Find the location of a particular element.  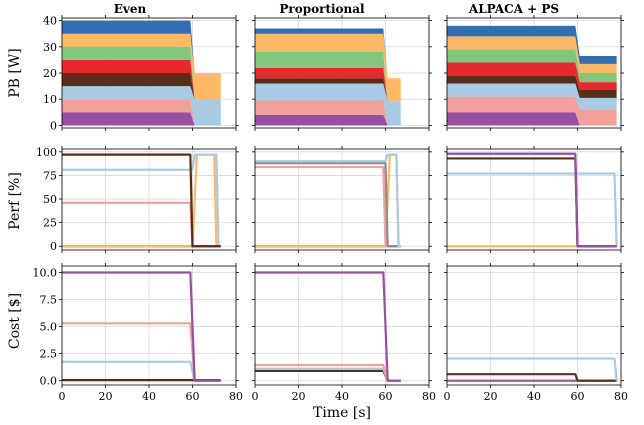

column-title-alpaca-ps: ALPACA + PS is located at coordinates (513, 9).